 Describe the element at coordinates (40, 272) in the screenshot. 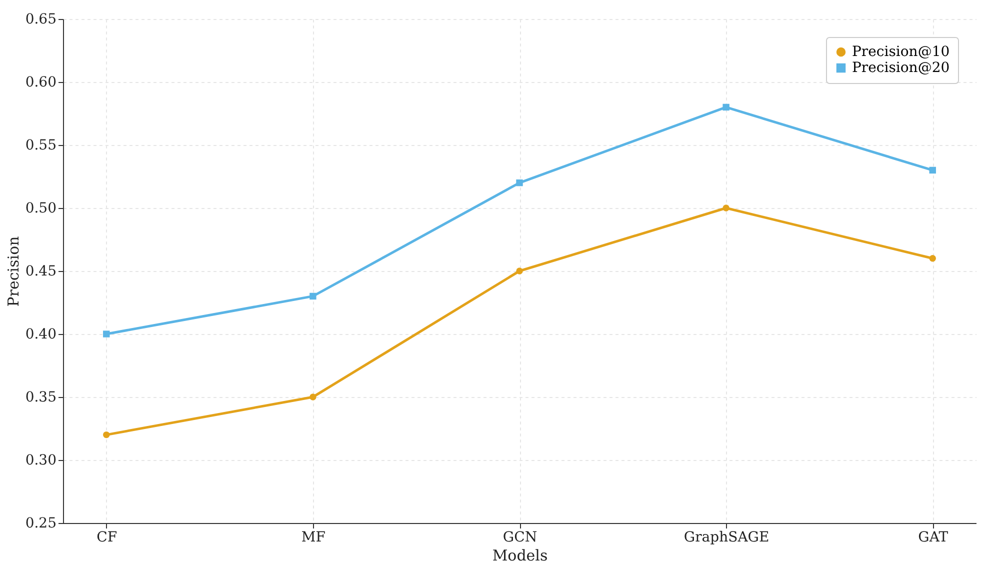

I see `y-tick-label: 0.45` at that location.